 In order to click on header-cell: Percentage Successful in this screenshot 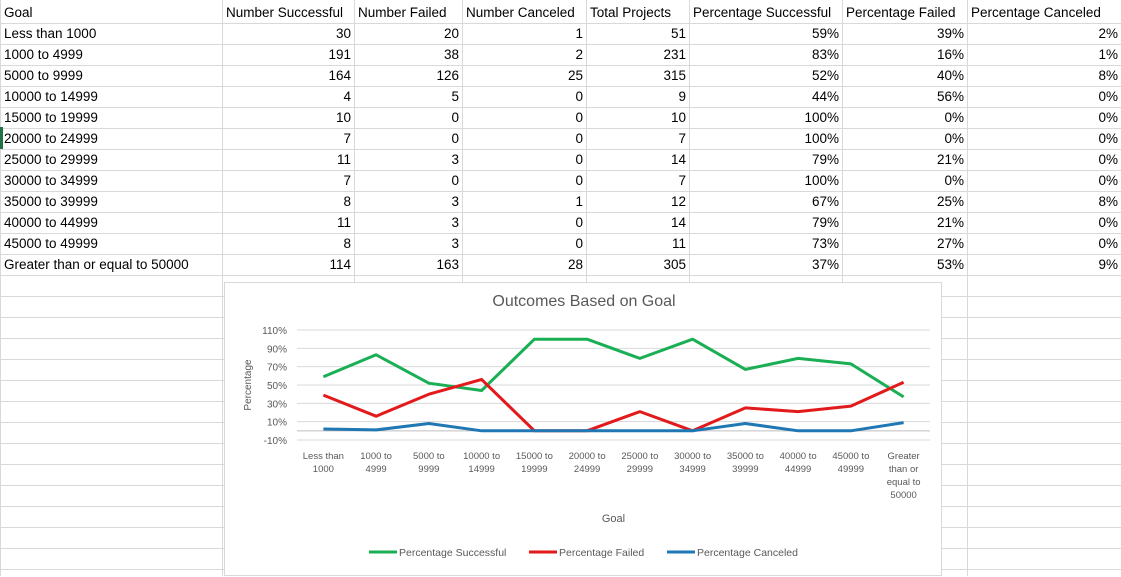, I will do `click(765, 12)`.